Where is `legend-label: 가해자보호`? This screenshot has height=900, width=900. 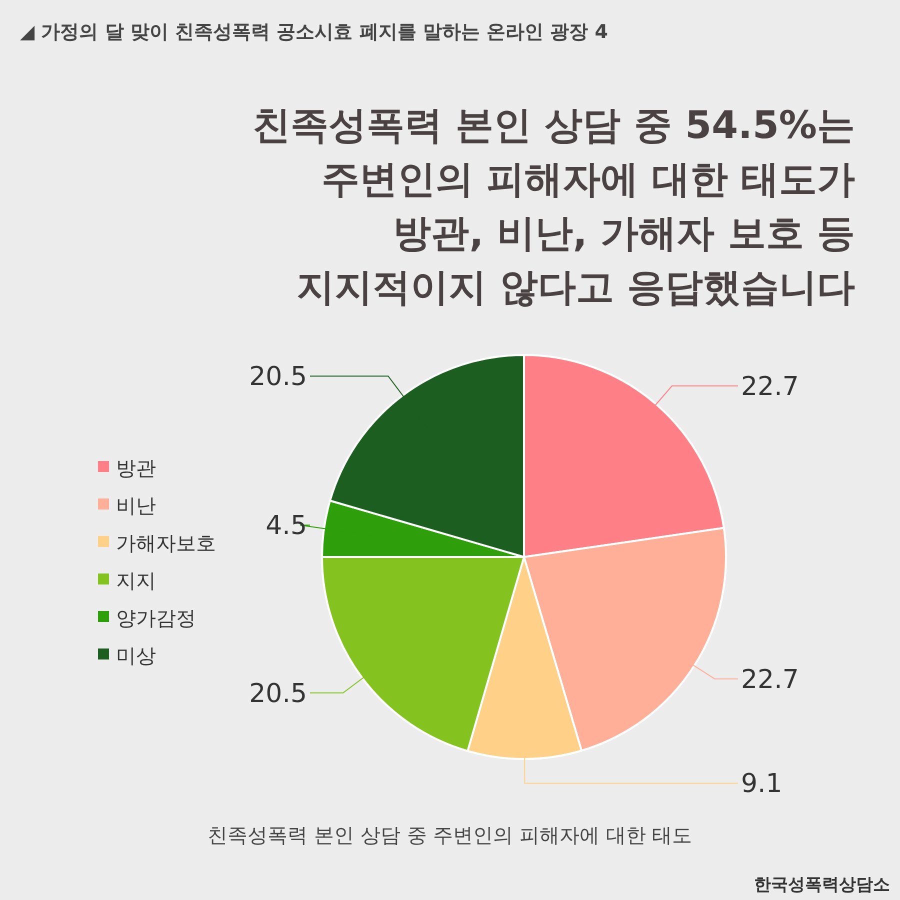 legend-label: 가해자보호 is located at coordinates (166, 543).